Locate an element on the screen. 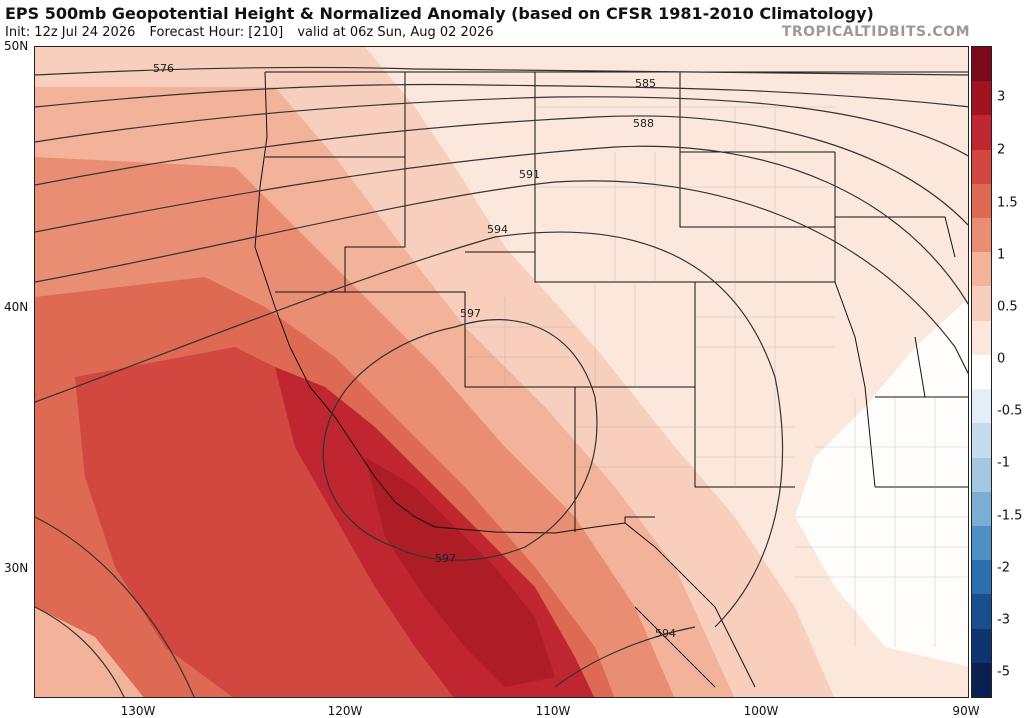 The height and width of the screenshot is (718, 1024). lon-label: 90W is located at coordinates (966, 711).